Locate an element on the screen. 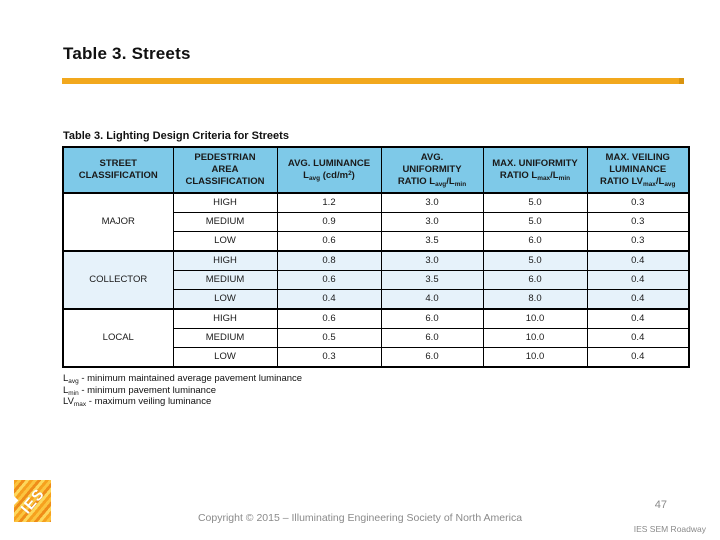 The height and width of the screenshot is (540, 720). group-label-cell: MAJOR is located at coordinates (118, 222).